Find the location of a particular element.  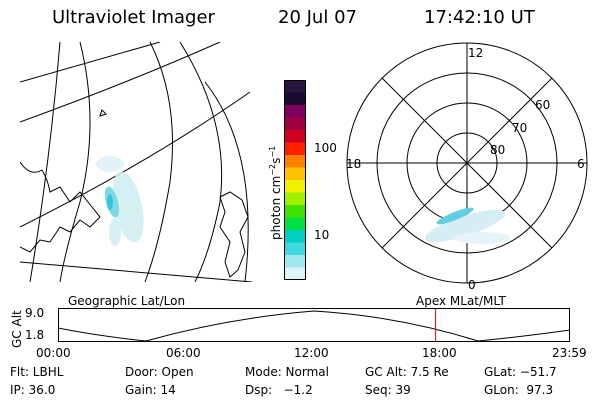

colorbar-frame is located at coordinates (295, 180).